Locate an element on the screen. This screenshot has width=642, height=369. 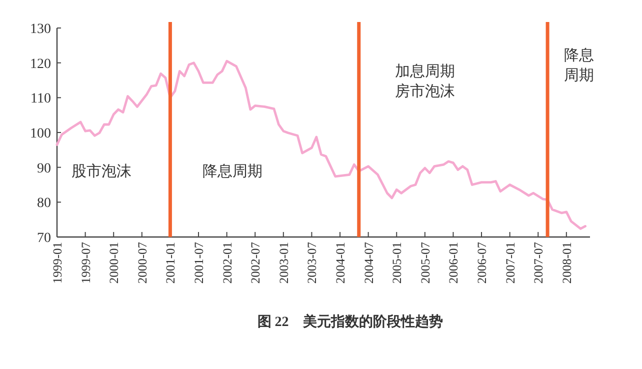
y-tick-label: 70 is located at coordinates (44, 238).